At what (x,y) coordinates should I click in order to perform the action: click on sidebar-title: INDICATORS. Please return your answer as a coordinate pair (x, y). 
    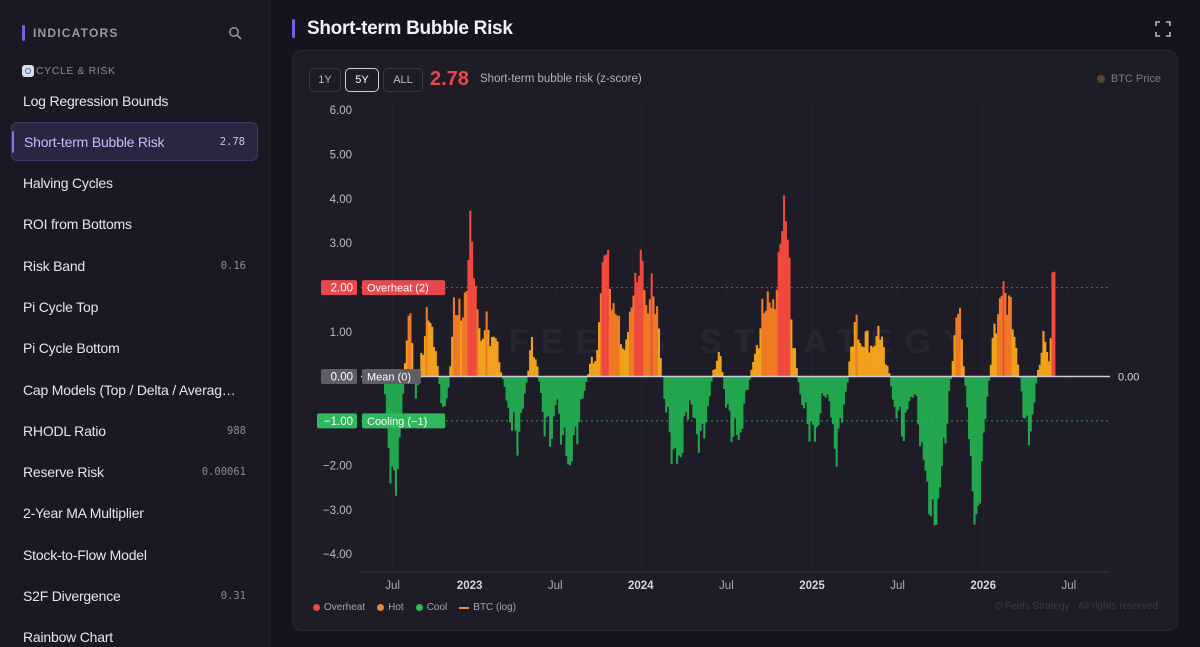
    Looking at the image, I should click on (76, 33).